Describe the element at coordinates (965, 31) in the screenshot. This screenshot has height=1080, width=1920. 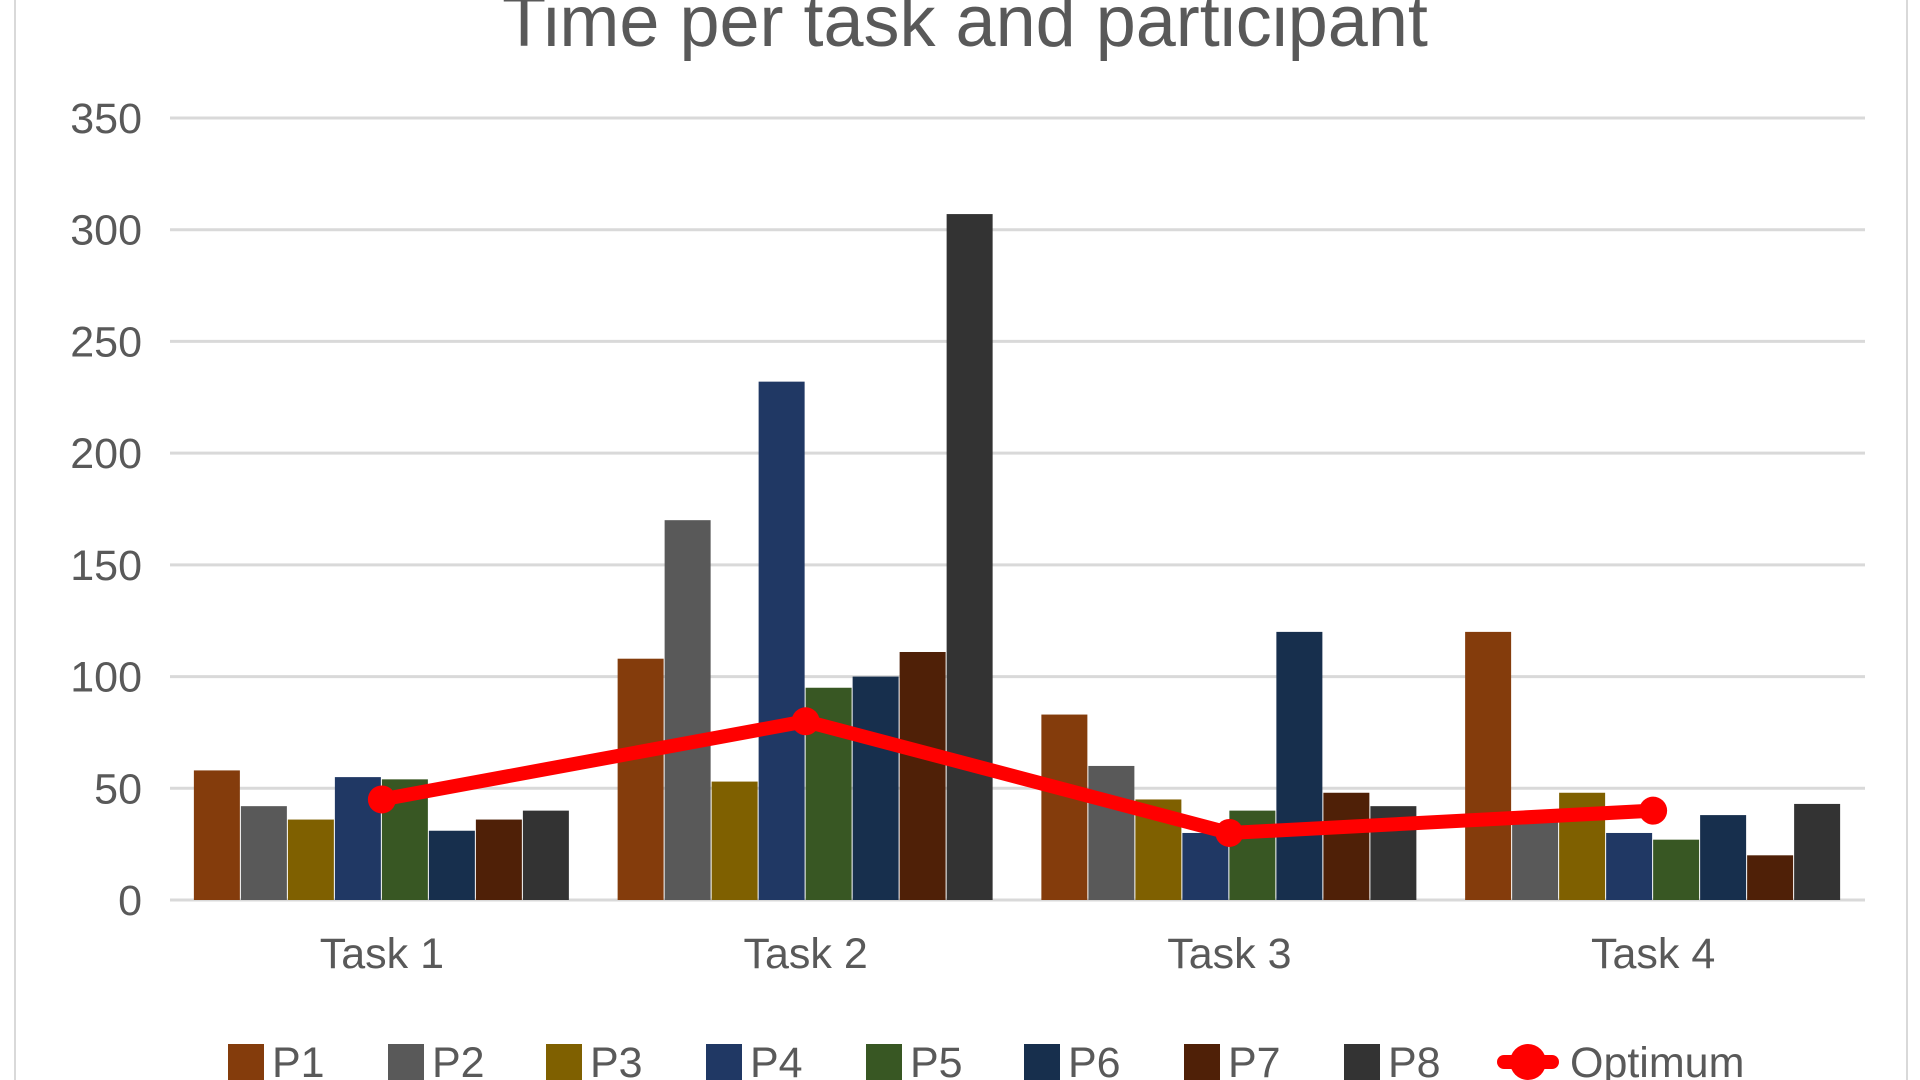
I see `chart-title: Time per task and participant` at that location.